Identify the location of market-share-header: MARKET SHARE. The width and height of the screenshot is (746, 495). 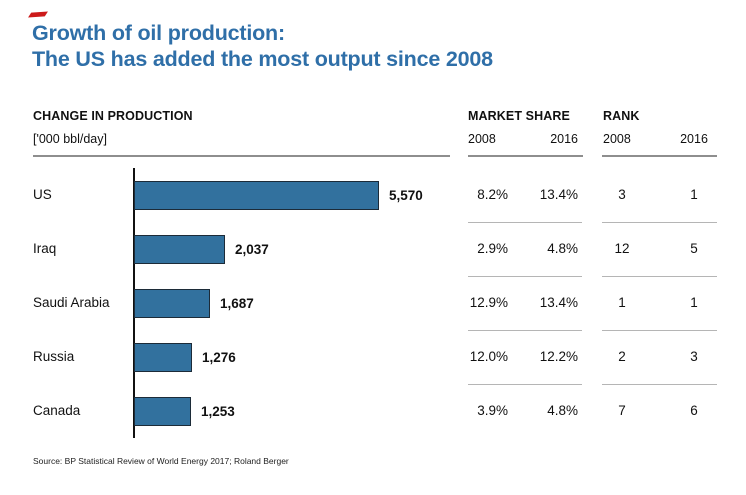
(519, 116).